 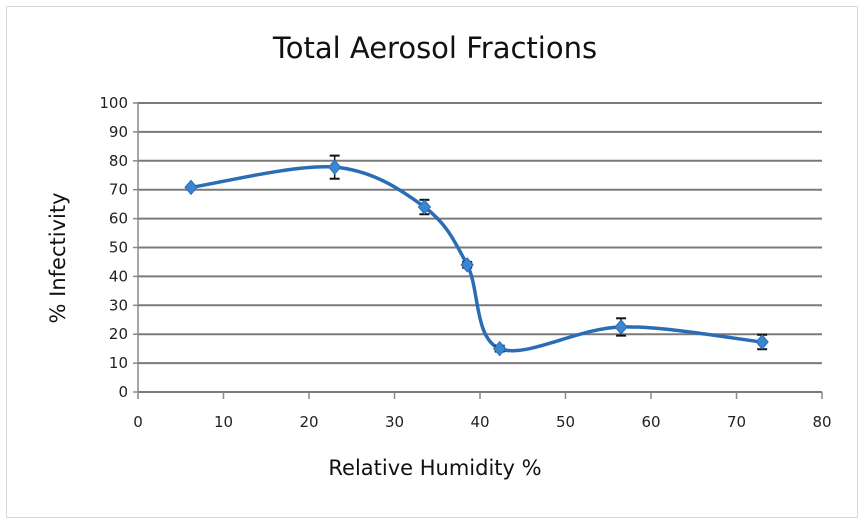 What do you see at coordinates (118, 219) in the screenshot?
I see `y-tick-label: 60` at bounding box center [118, 219].